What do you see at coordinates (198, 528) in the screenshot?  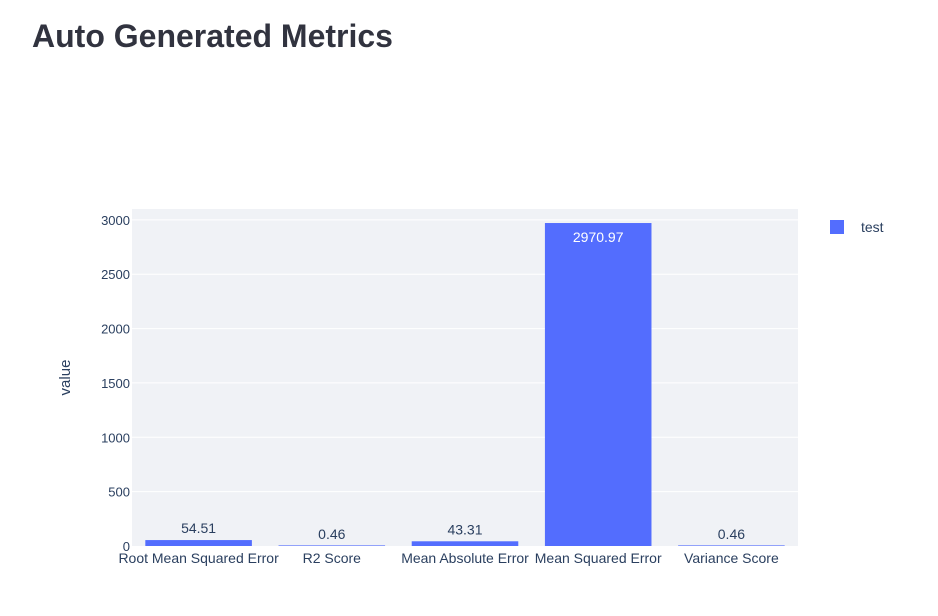 I see `data-label: 54.51` at bounding box center [198, 528].